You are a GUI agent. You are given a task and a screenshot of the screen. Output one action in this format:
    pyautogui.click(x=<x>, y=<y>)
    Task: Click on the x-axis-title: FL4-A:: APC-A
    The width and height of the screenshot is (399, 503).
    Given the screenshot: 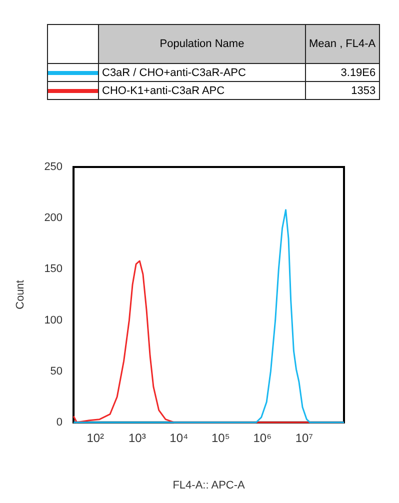 What is the action you would take?
    pyautogui.click(x=209, y=485)
    